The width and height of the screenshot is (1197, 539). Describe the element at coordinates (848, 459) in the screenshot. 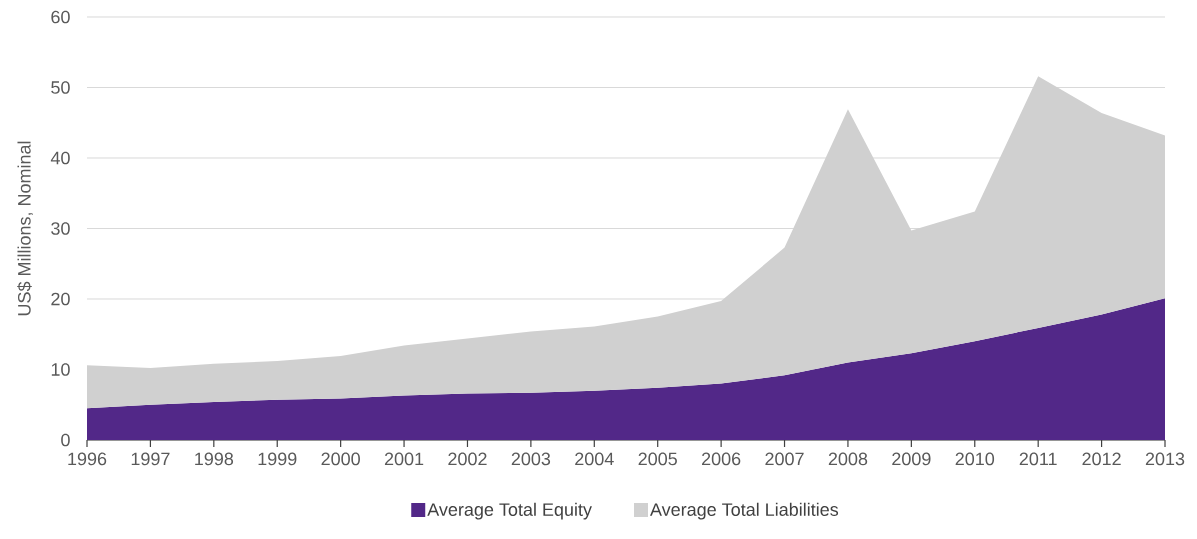

I see `x-tick-label: 2008` at that location.